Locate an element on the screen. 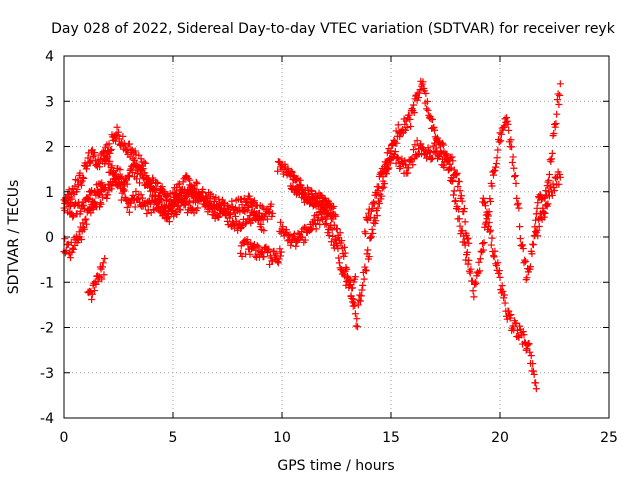 Image resolution: width=640 pixels, height=480 pixels. series-trace-h is located at coordinates (318, 244).